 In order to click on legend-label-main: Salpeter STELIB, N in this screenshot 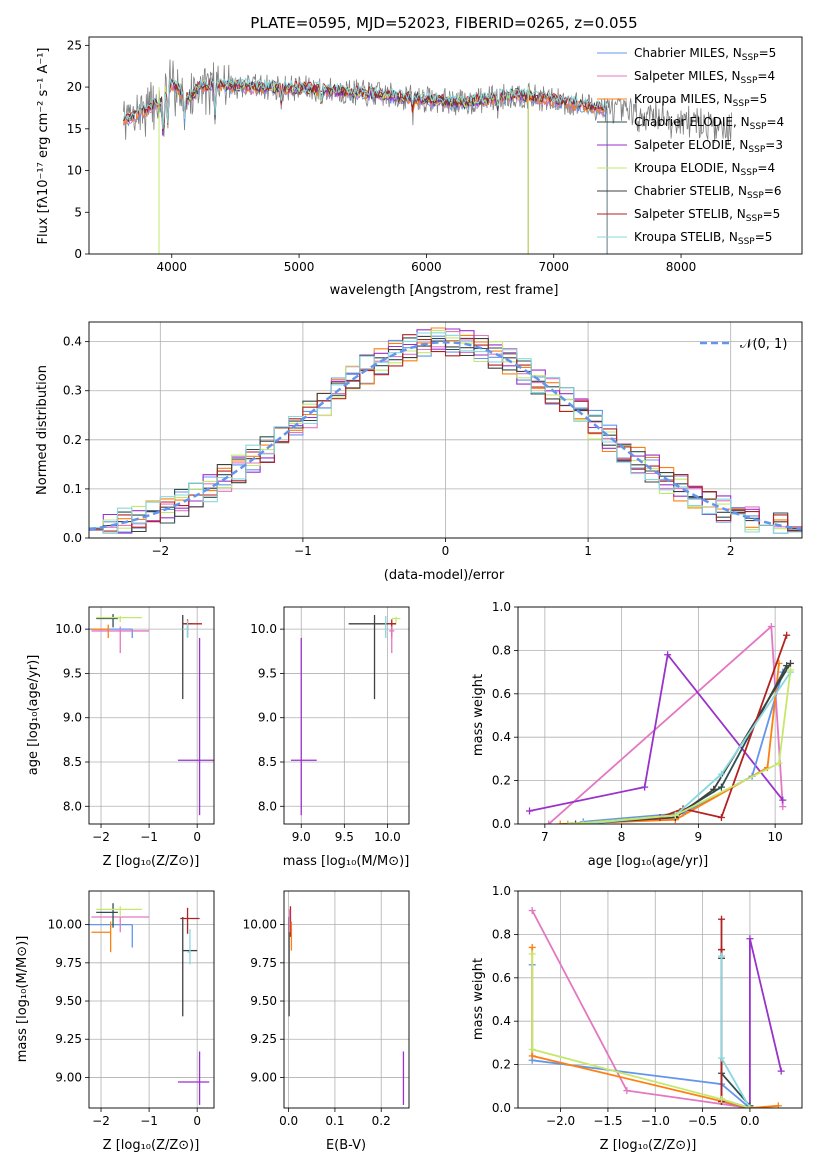, I will do `click(690, 214)`.